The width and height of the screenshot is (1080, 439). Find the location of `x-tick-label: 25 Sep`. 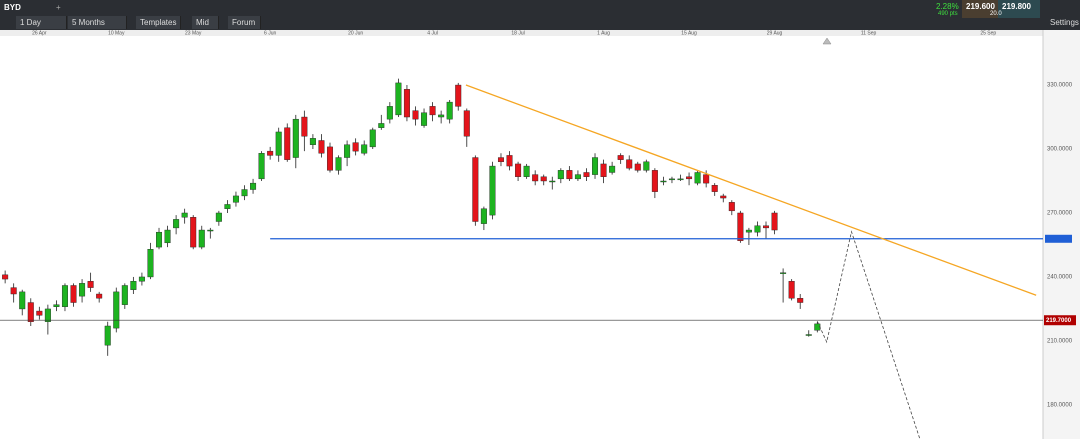

x-tick-label: 25 Sep is located at coordinates (988, 33).